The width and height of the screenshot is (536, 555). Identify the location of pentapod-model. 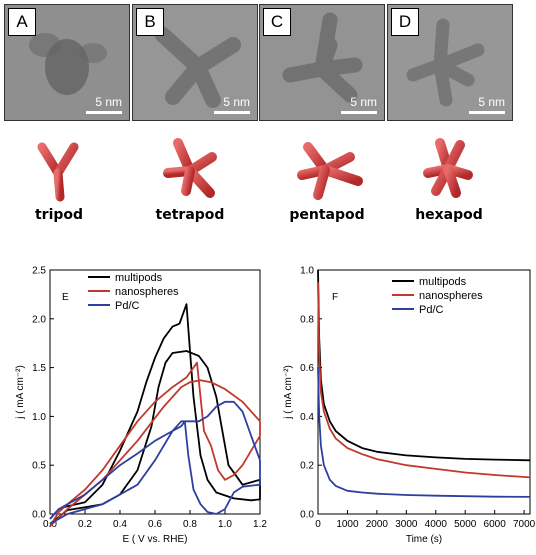
(330, 171).